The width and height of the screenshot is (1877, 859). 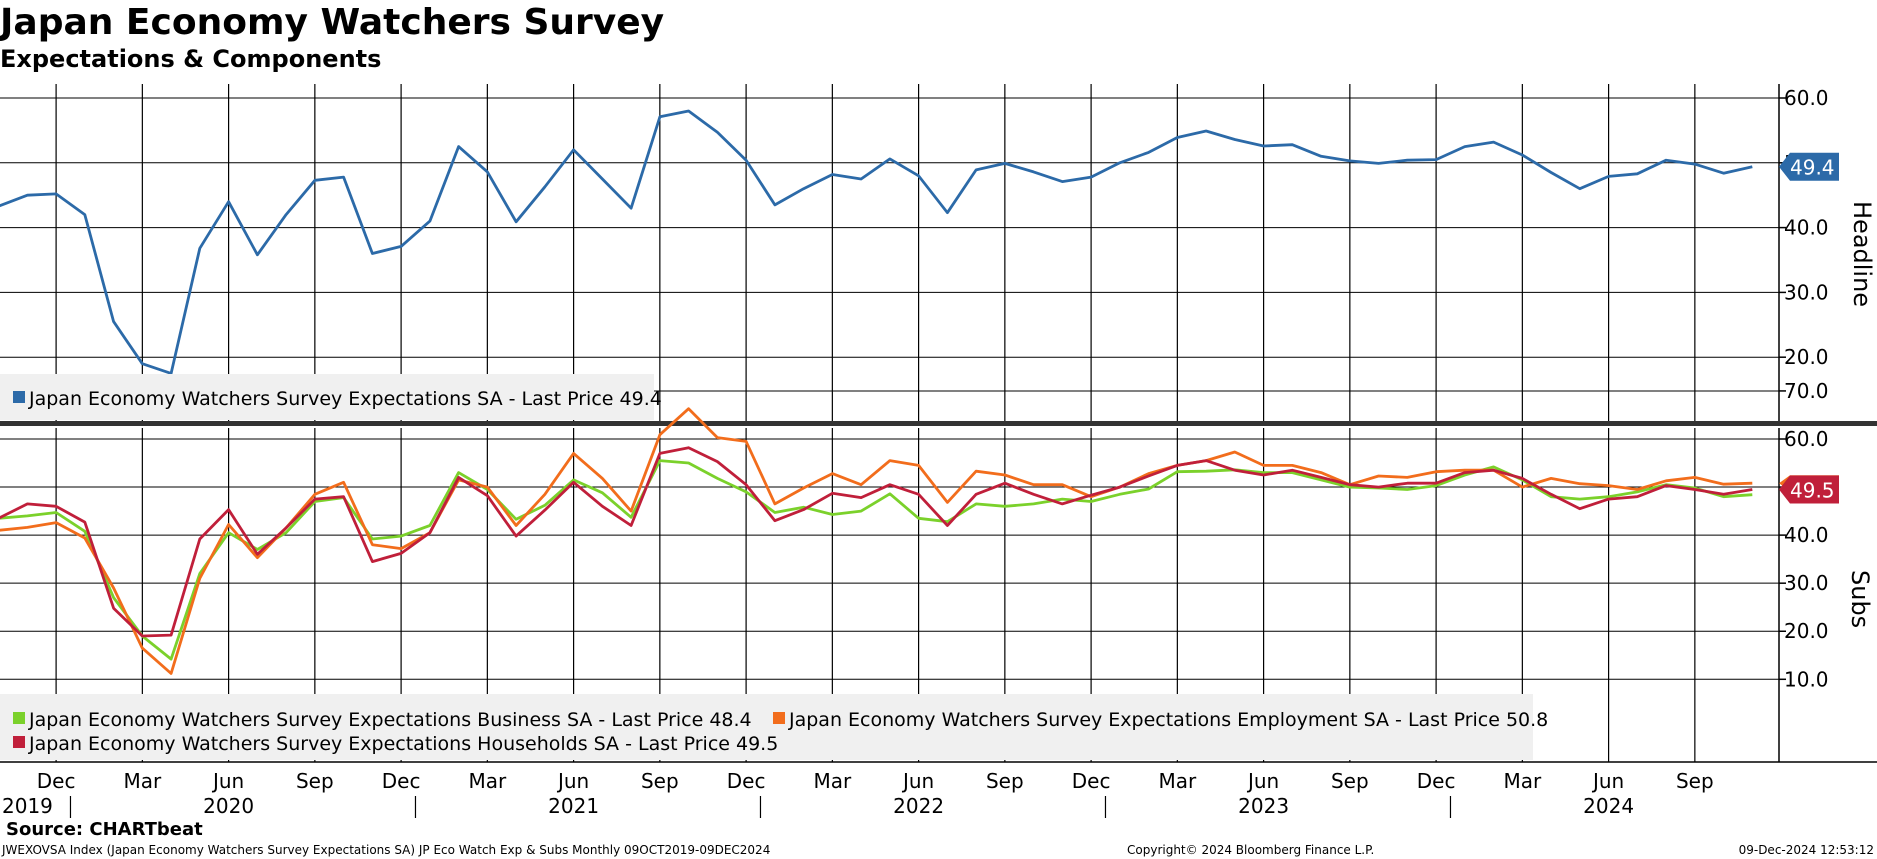 What do you see at coordinates (1608, 806) in the screenshot?
I see `x-year-label: 2024` at bounding box center [1608, 806].